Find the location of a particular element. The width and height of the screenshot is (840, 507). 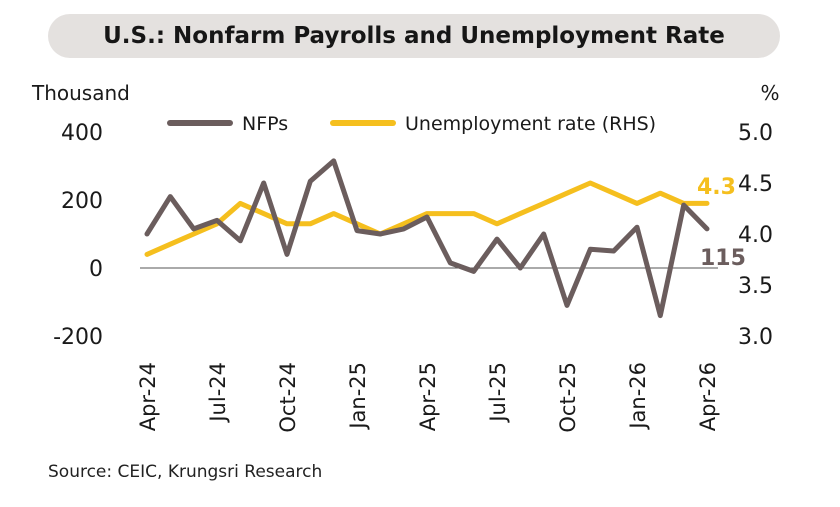

x-tick-label: Jan-26 is located at coordinates (638, 396).